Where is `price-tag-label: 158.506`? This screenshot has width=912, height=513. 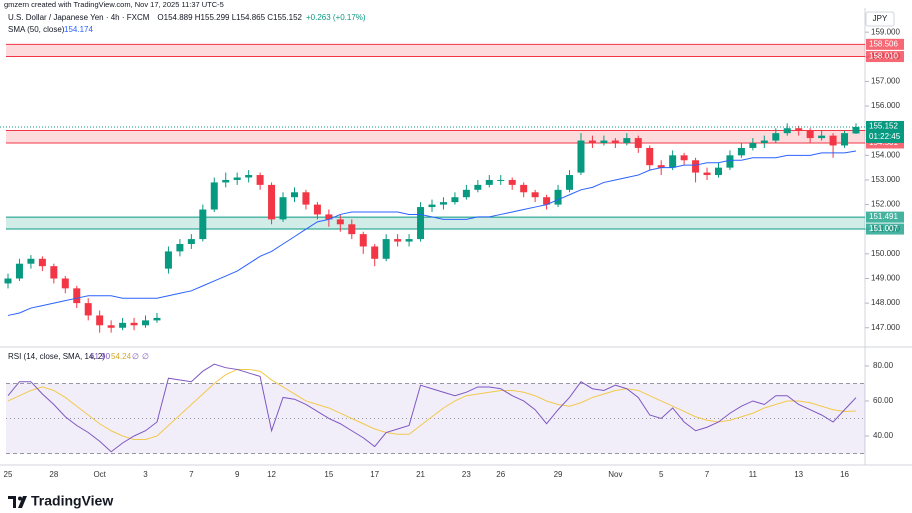 price-tag-label: 158.506 is located at coordinates (883, 43).